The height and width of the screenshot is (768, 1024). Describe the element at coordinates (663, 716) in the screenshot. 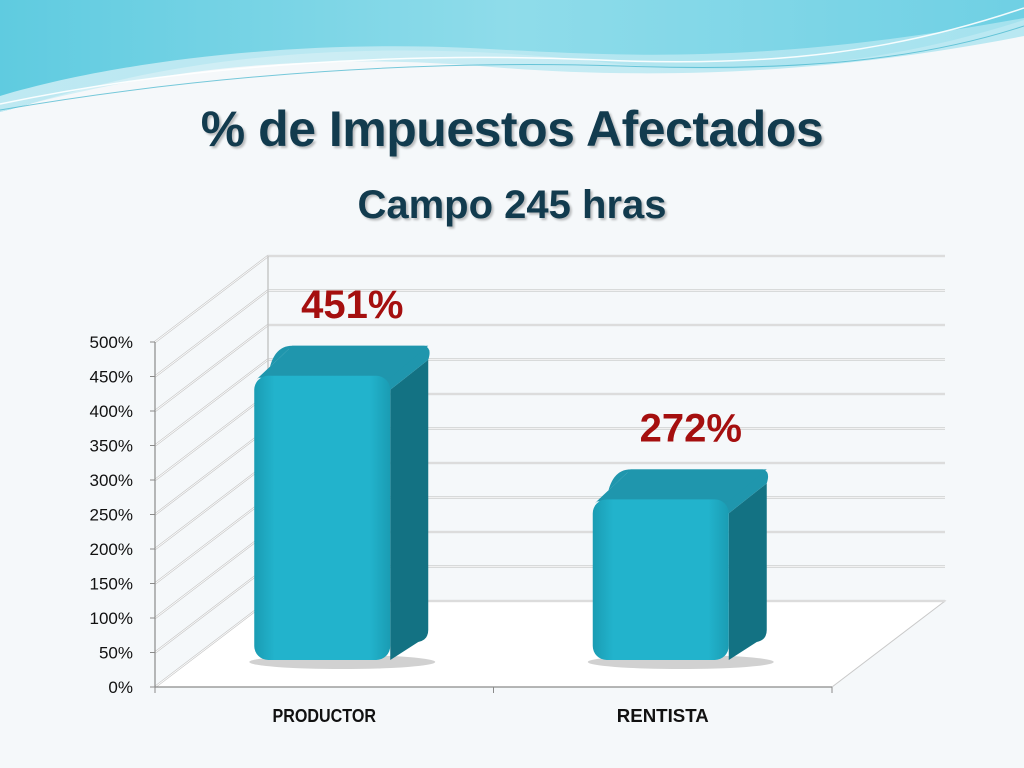

I see `x-tick-label-rentista: RENTISTA` at that location.